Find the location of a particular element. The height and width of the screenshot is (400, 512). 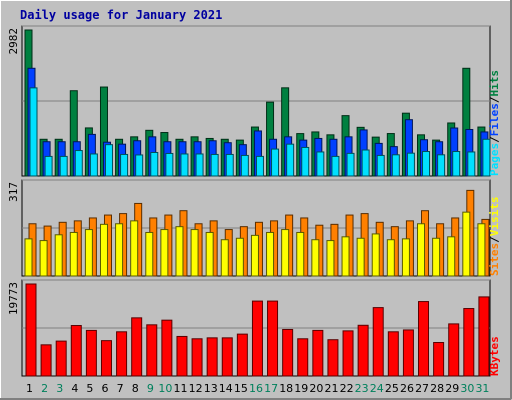

legend-item: Visits is located at coordinates (494, 217).